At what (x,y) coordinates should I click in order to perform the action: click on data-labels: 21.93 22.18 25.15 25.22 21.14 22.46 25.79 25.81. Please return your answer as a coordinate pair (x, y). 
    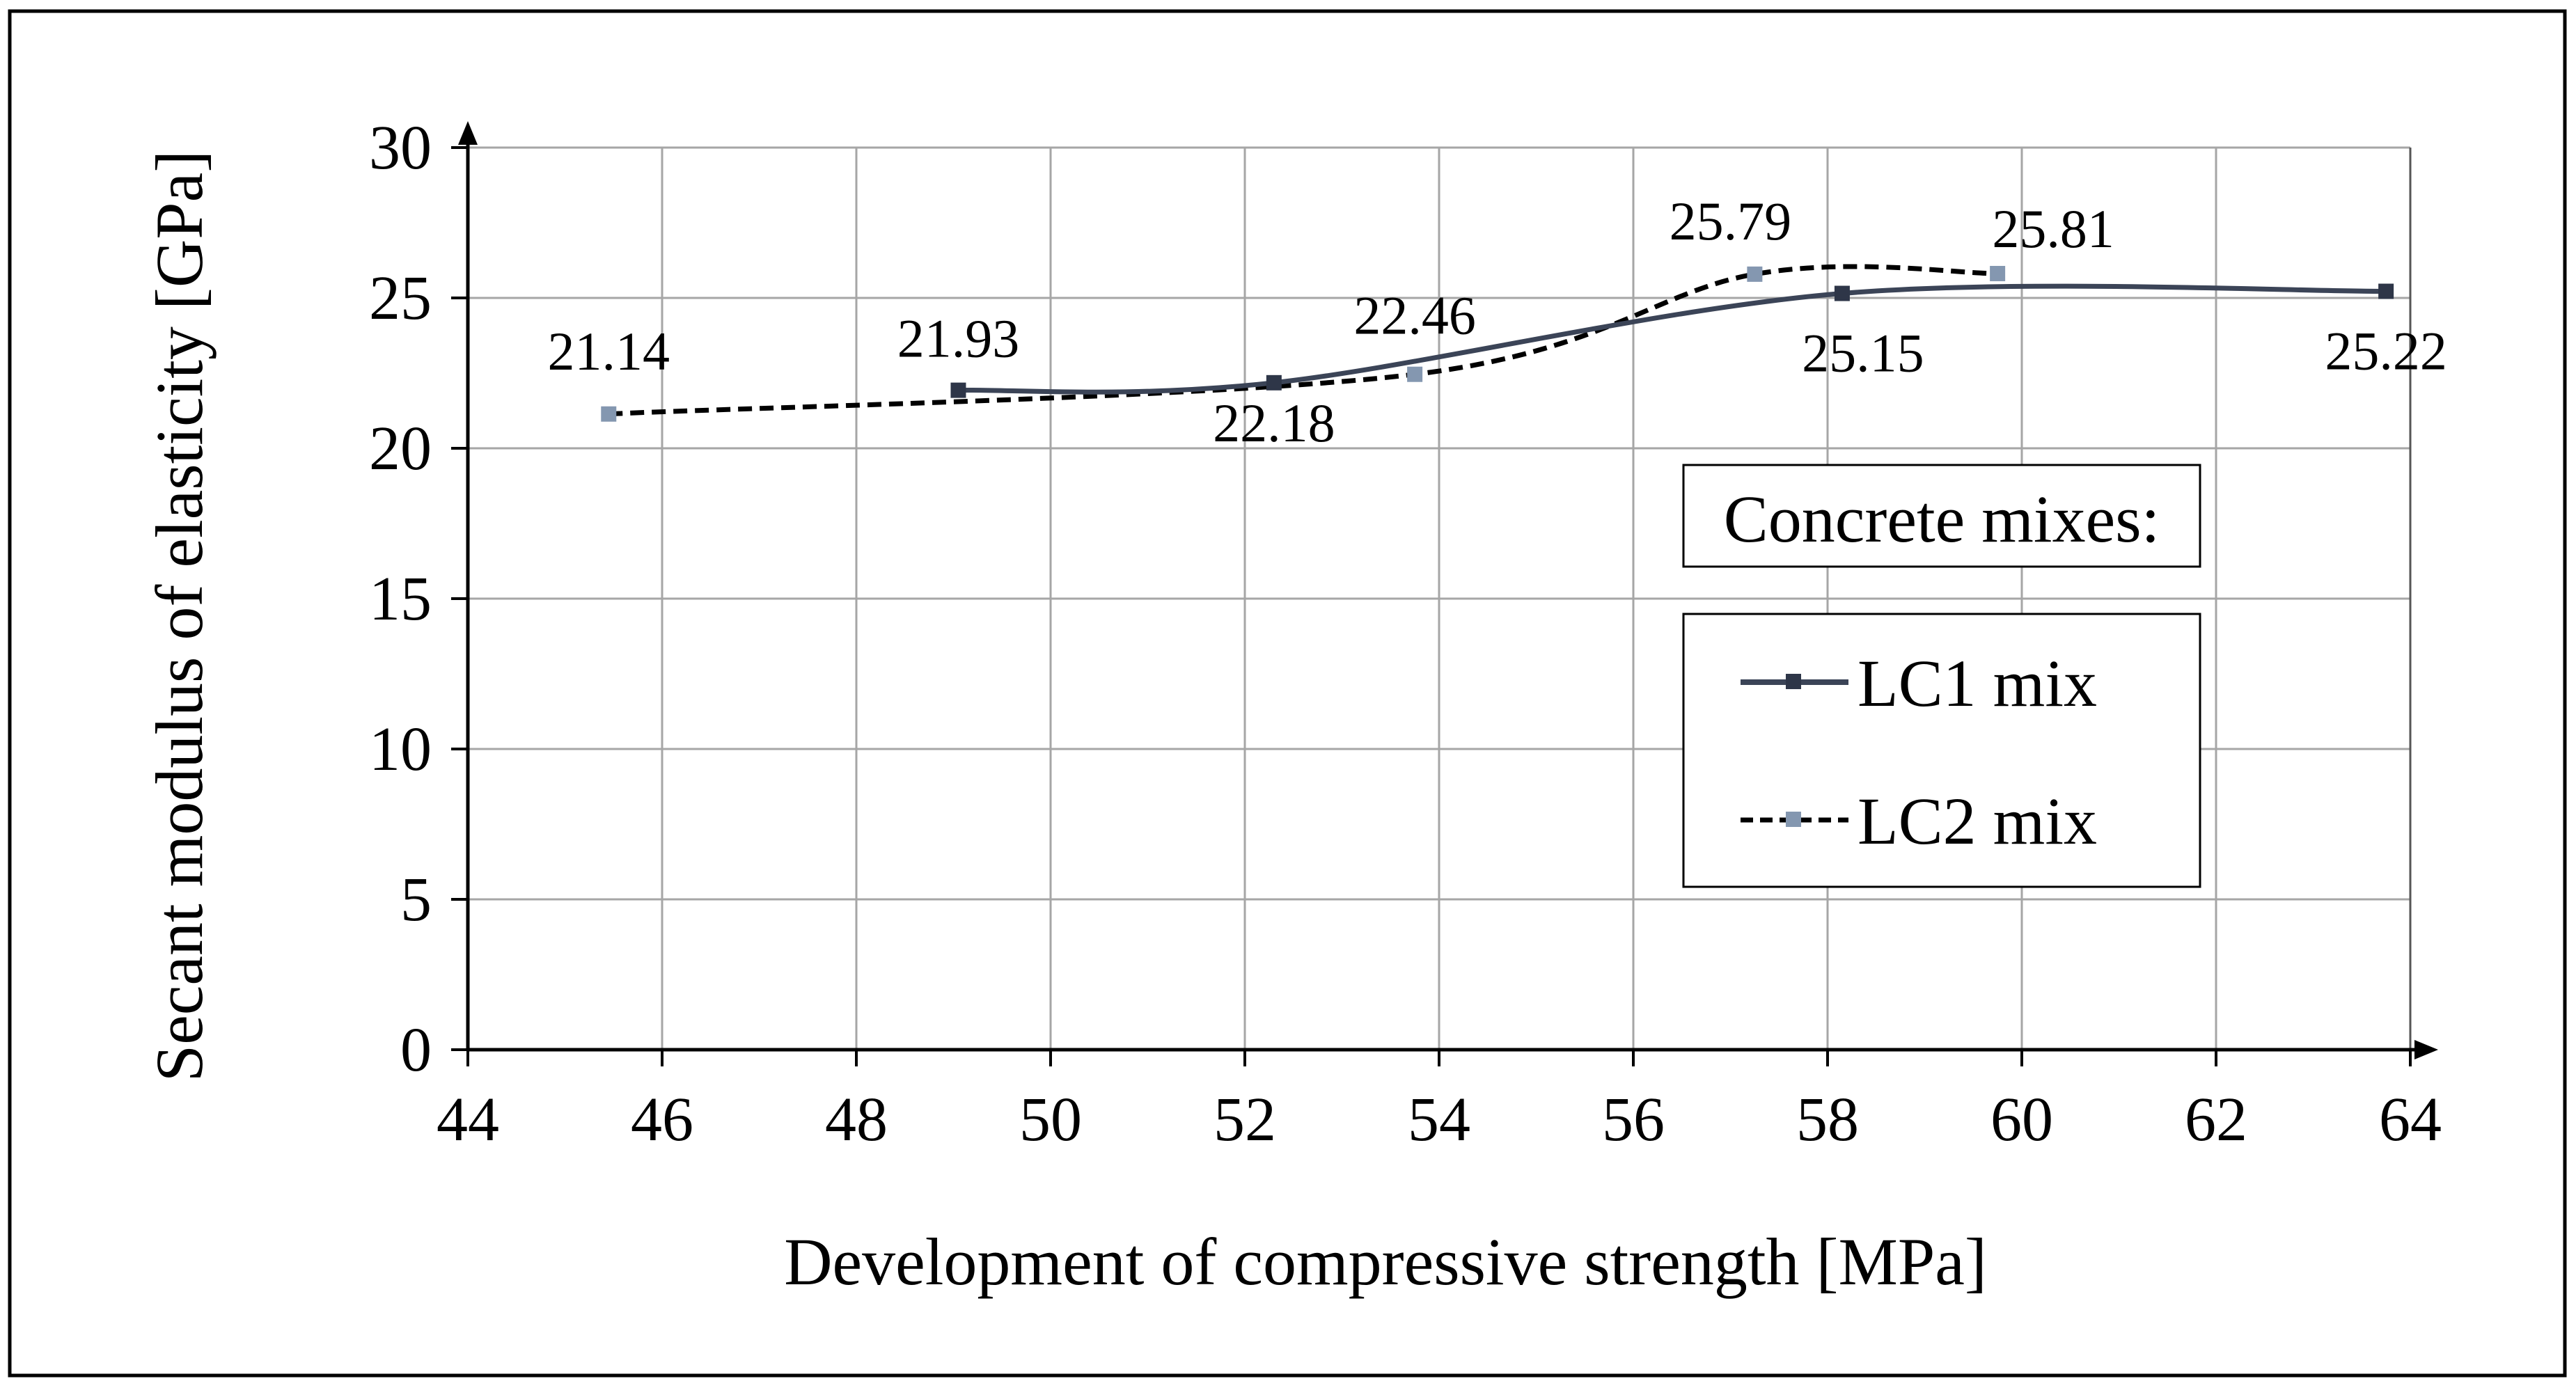
    Looking at the image, I should click on (1497, 322).